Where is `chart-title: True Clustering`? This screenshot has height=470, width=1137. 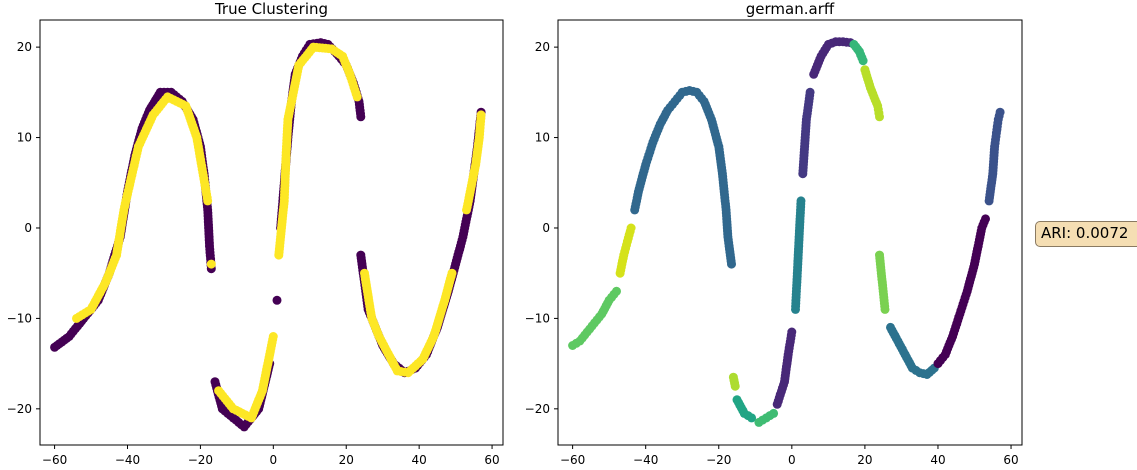 chart-title: True Clustering is located at coordinates (271, 9).